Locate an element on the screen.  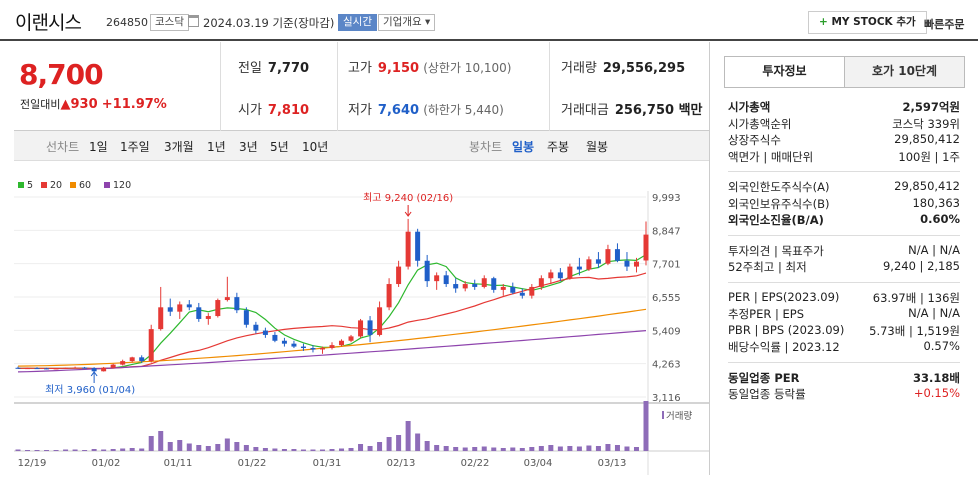
mystock-add-button: + MY STOCK 추가 is located at coordinates (867, 22).